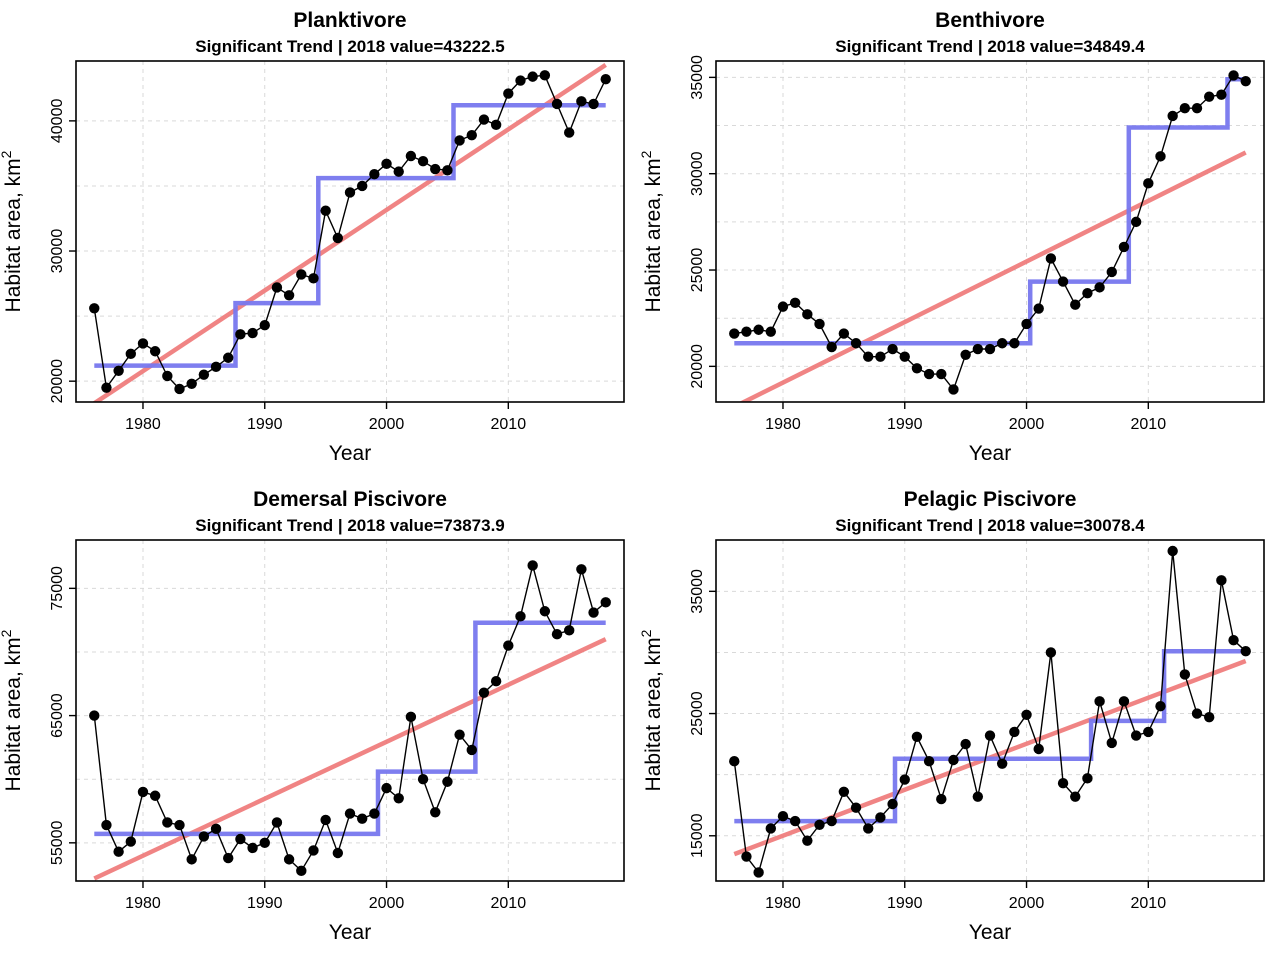 The width and height of the screenshot is (1279, 959). Describe the element at coordinates (990, 499) in the screenshot. I see `chart-title: Pelagic Piscivore` at that location.